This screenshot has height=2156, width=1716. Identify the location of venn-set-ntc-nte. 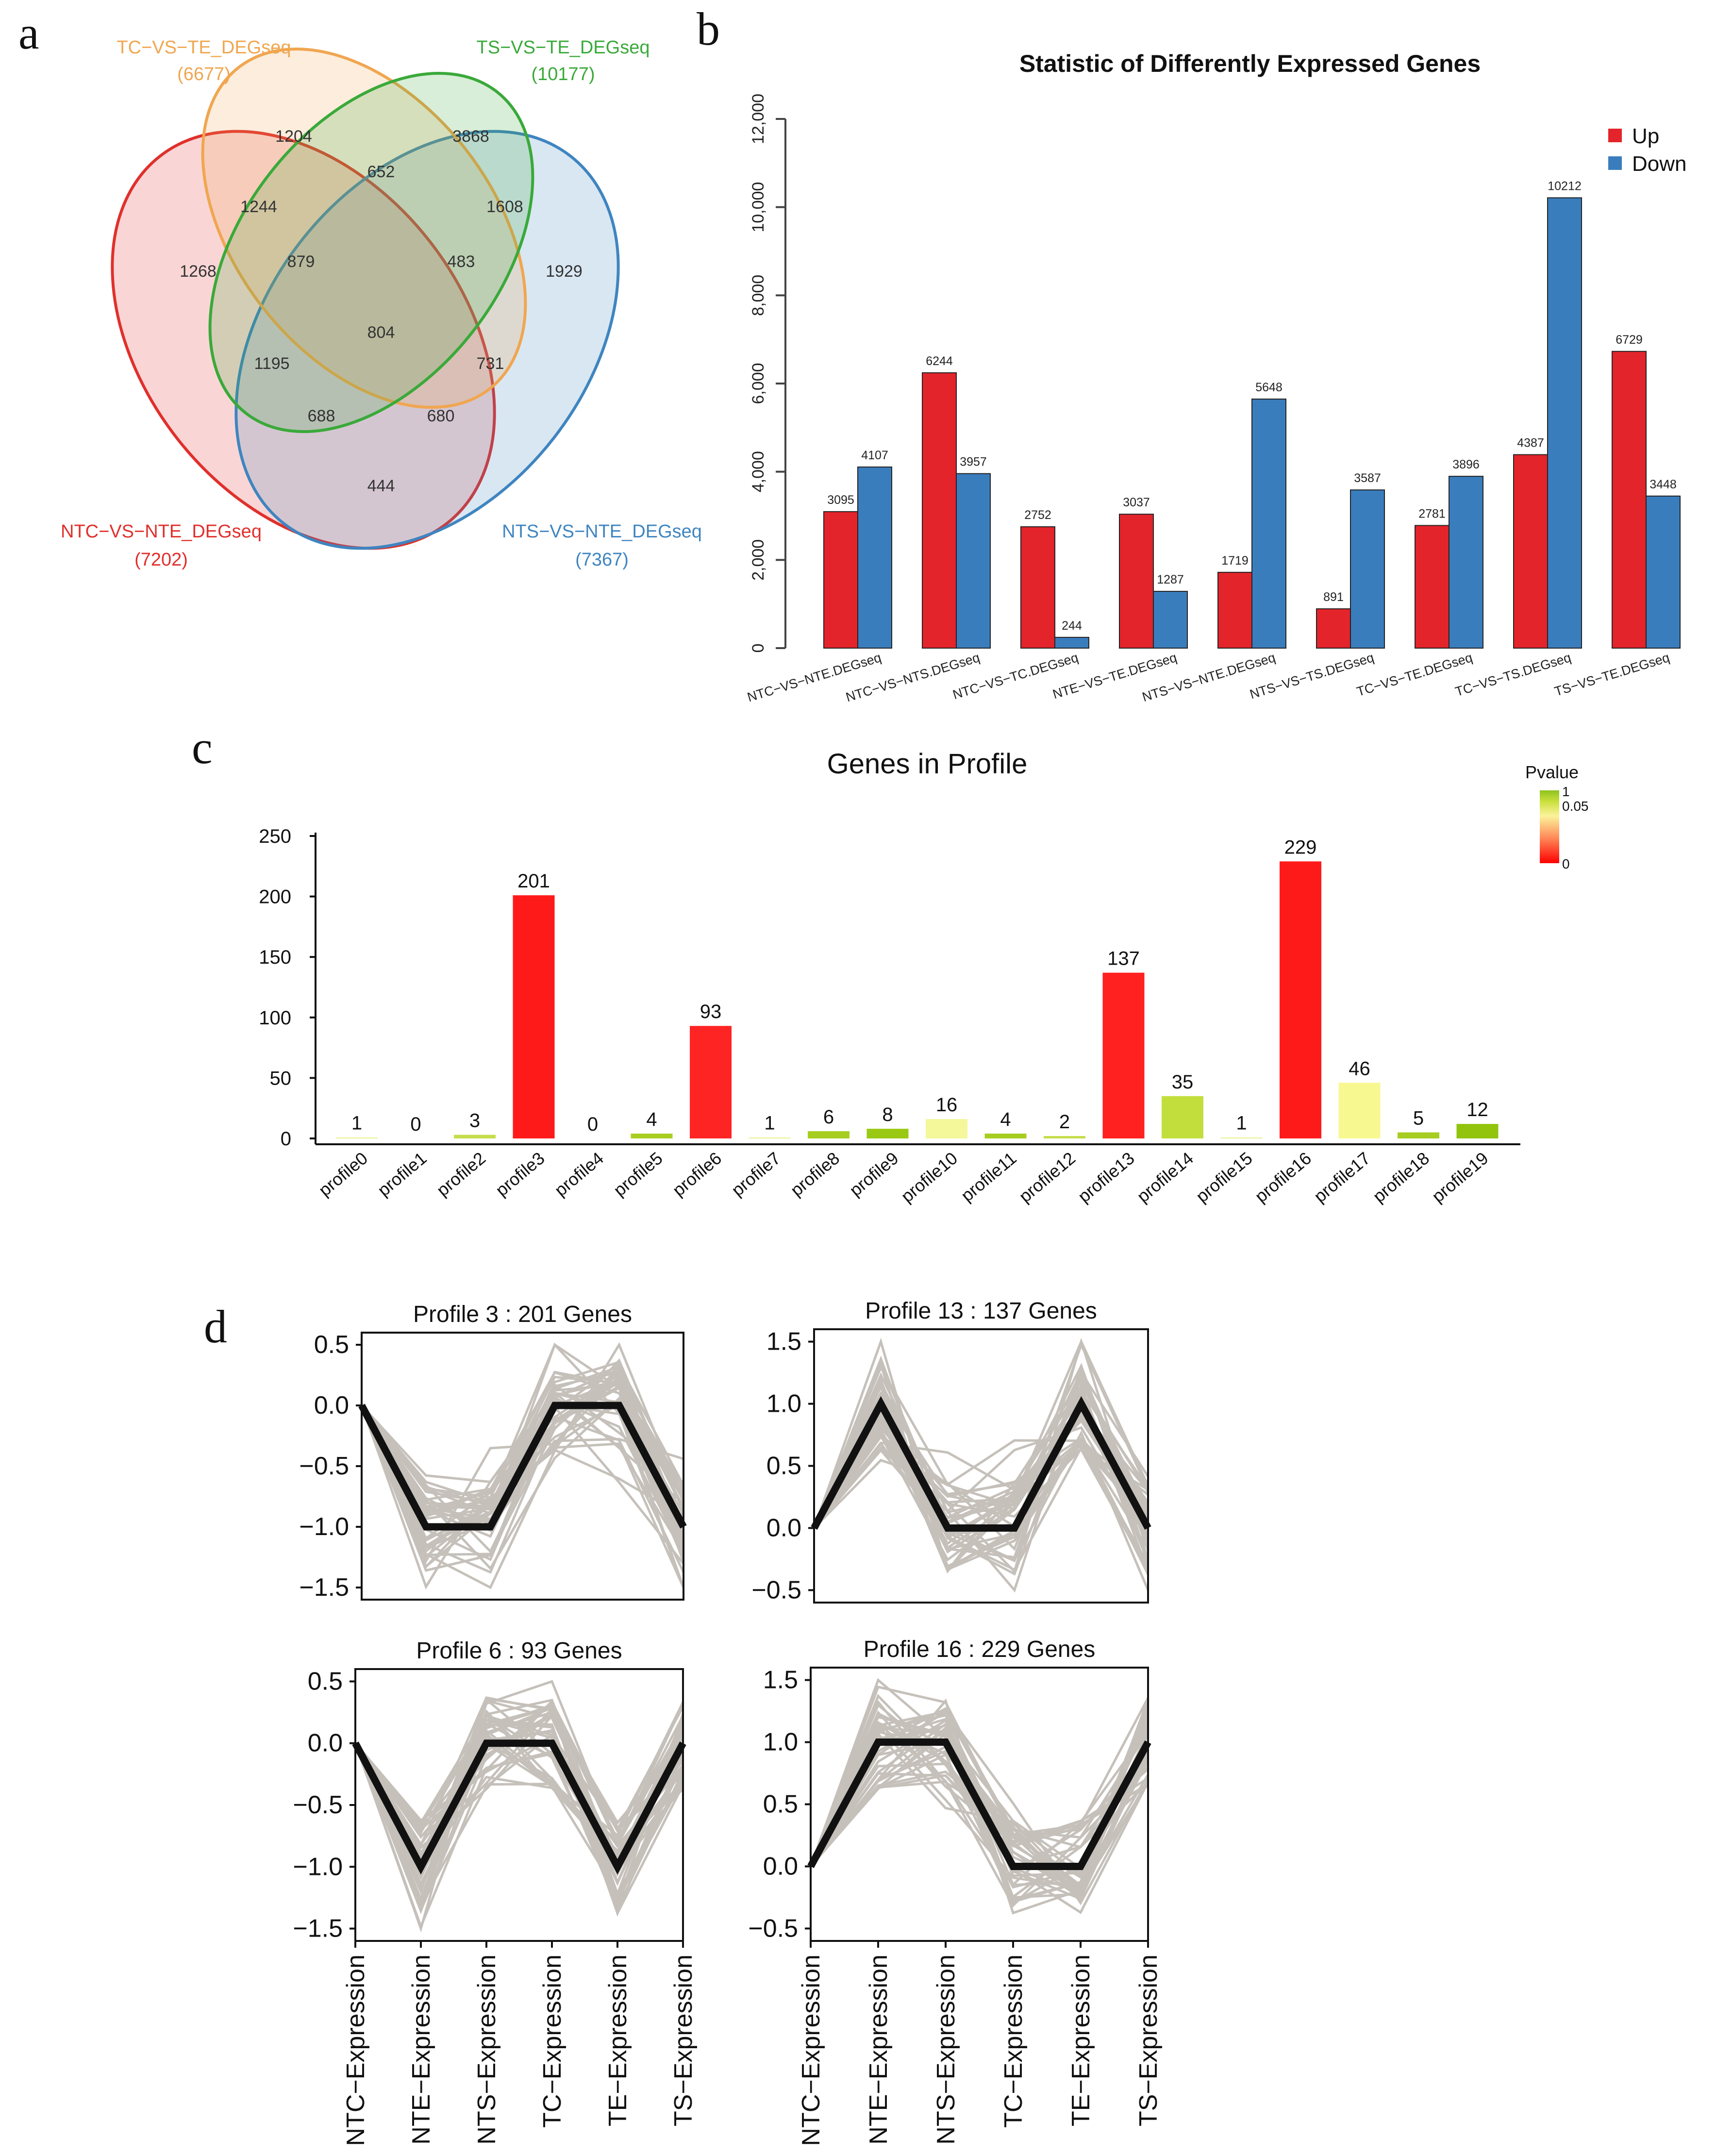
(303, 340).